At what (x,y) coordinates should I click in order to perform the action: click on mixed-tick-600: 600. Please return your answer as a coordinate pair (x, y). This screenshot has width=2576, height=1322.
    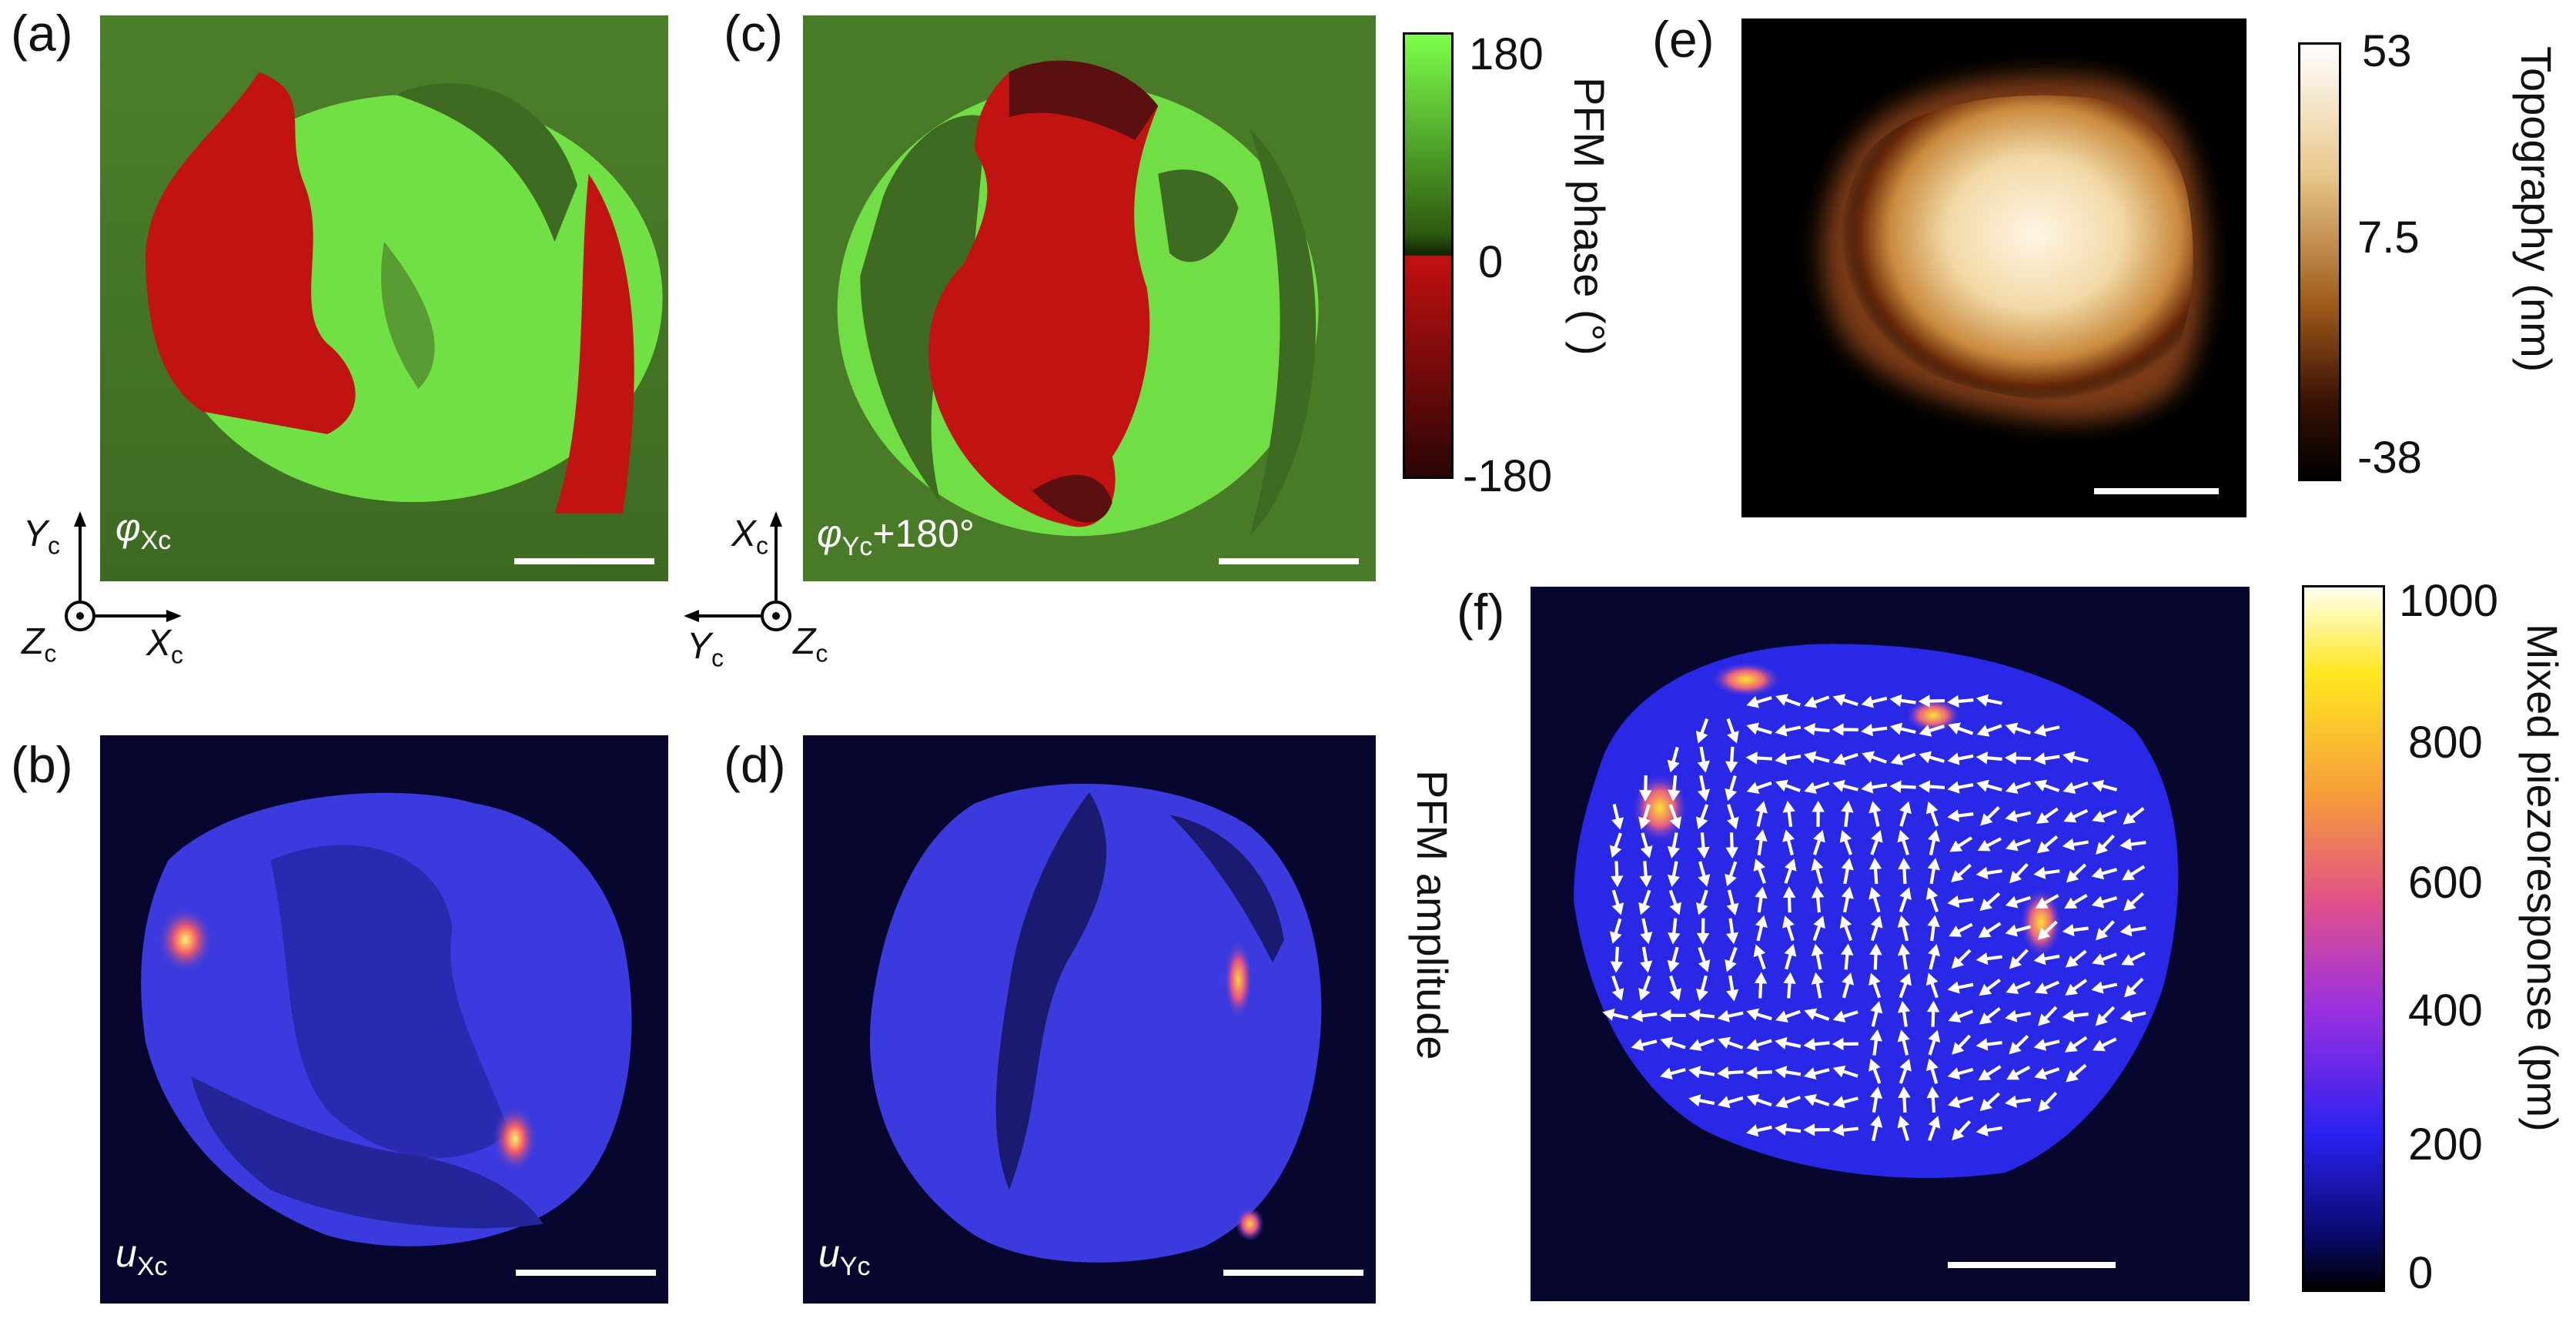
    Looking at the image, I should click on (2445, 883).